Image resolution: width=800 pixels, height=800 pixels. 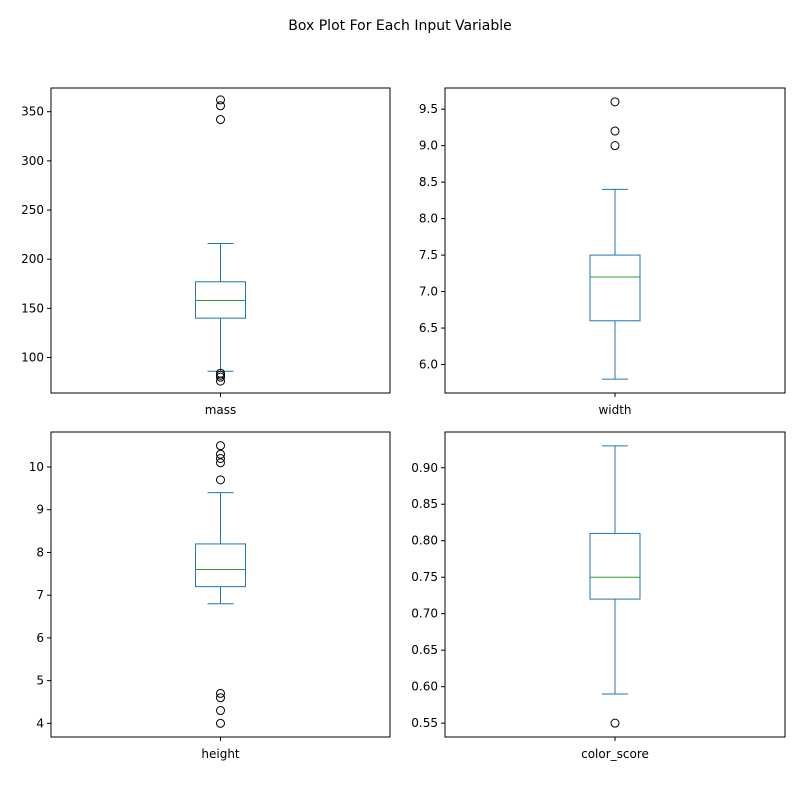 I want to click on x-tick-label: height, so click(x=220, y=754).